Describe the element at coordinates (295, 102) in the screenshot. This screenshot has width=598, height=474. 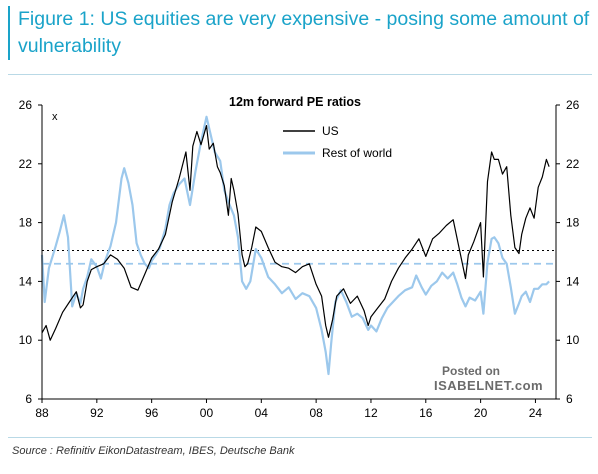
I see `chart-title: 12m forward PE ratios` at that location.